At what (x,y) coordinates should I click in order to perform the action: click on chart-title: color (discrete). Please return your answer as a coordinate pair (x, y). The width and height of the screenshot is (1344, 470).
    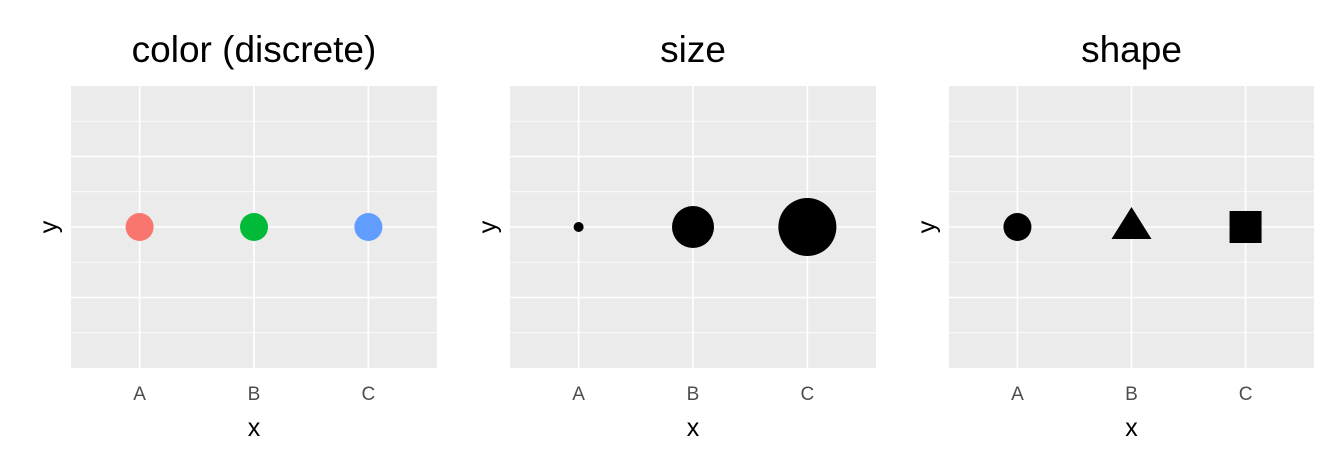
    Looking at the image, I should click on (254, 49).